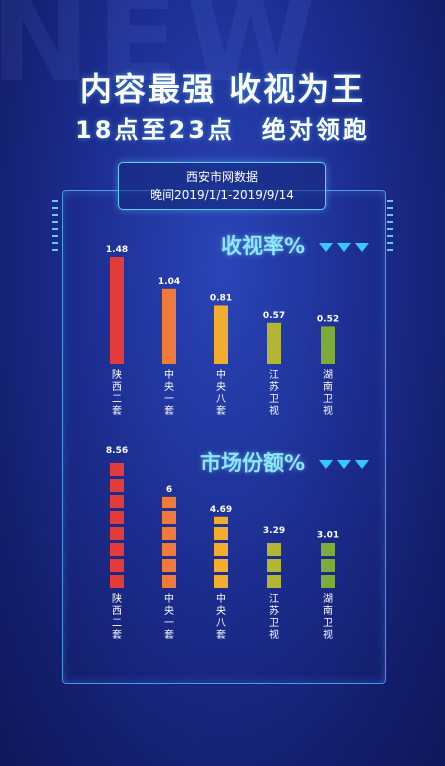 The width and height of the screenshot is (445, 766). What do you see at coordinates (55, 228) in the screenshot?
I see `frame-tick-marks-left` at bounding box center [55, 228].